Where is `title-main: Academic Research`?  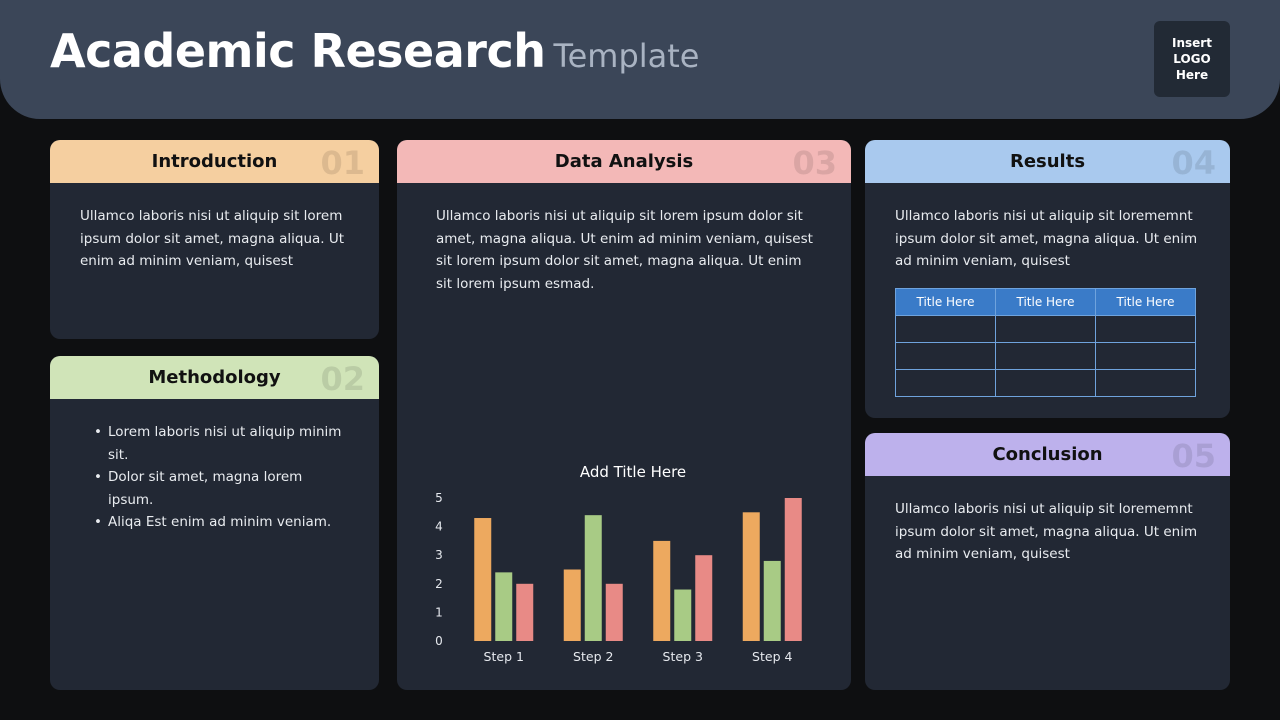
title-main: Academic Research is located at coordinates (298, 51).